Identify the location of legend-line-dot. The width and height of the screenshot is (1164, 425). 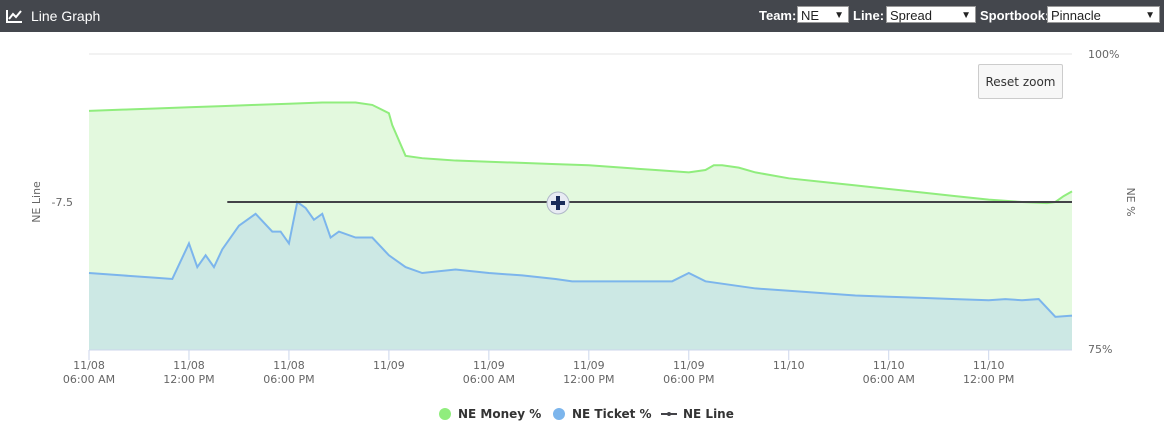
(669, 414).